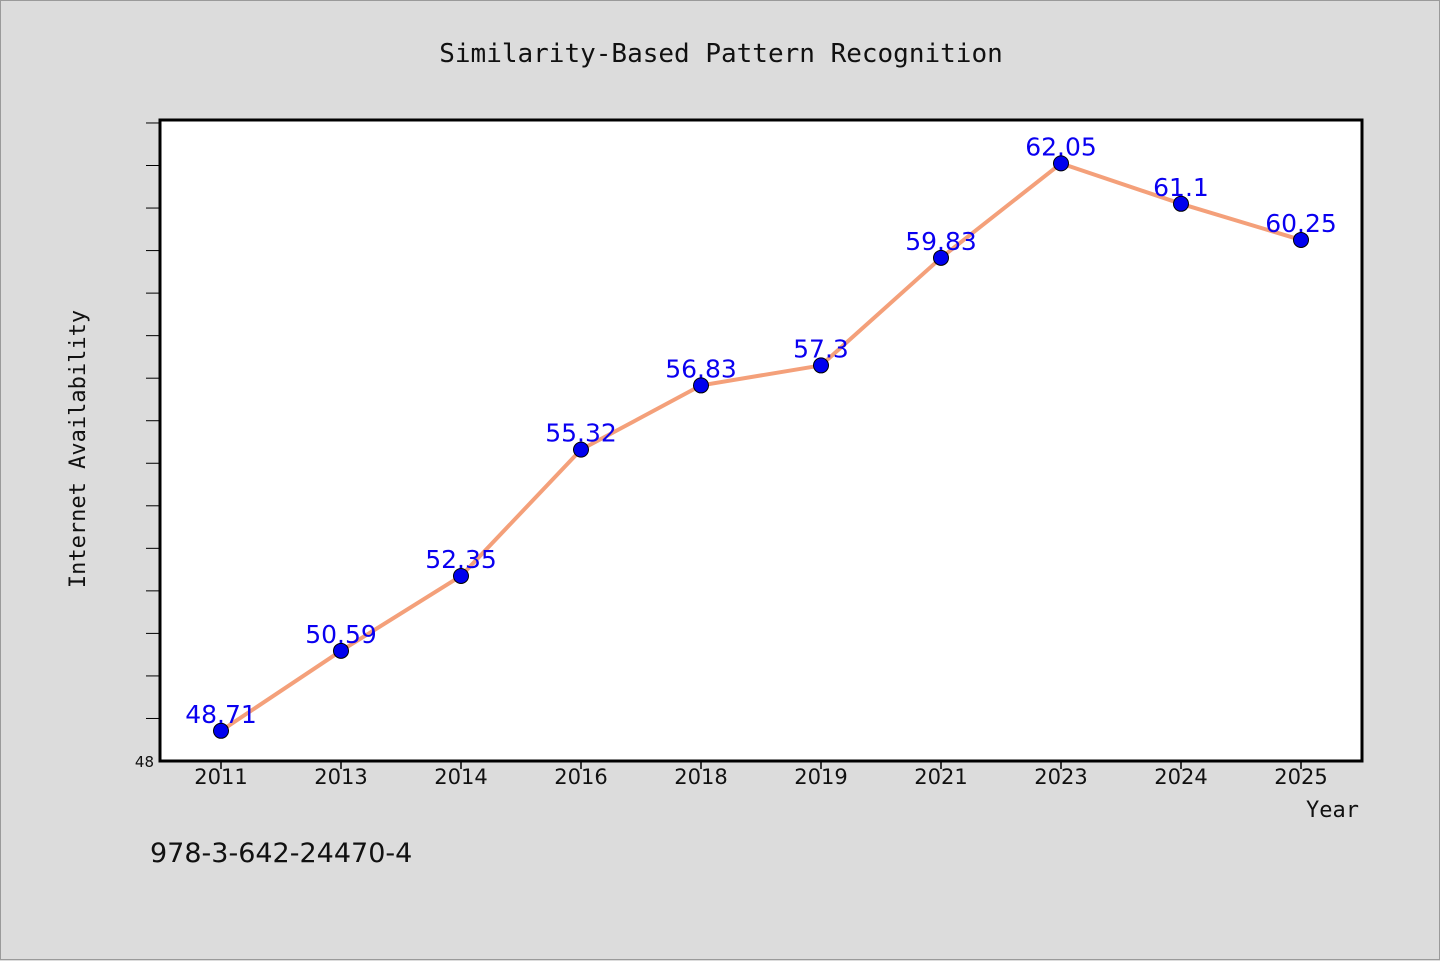  Describe the element at coordinates (281, 853) in the screenshot. I see `isbn-label: 978-3-642-24470-4` at that location.